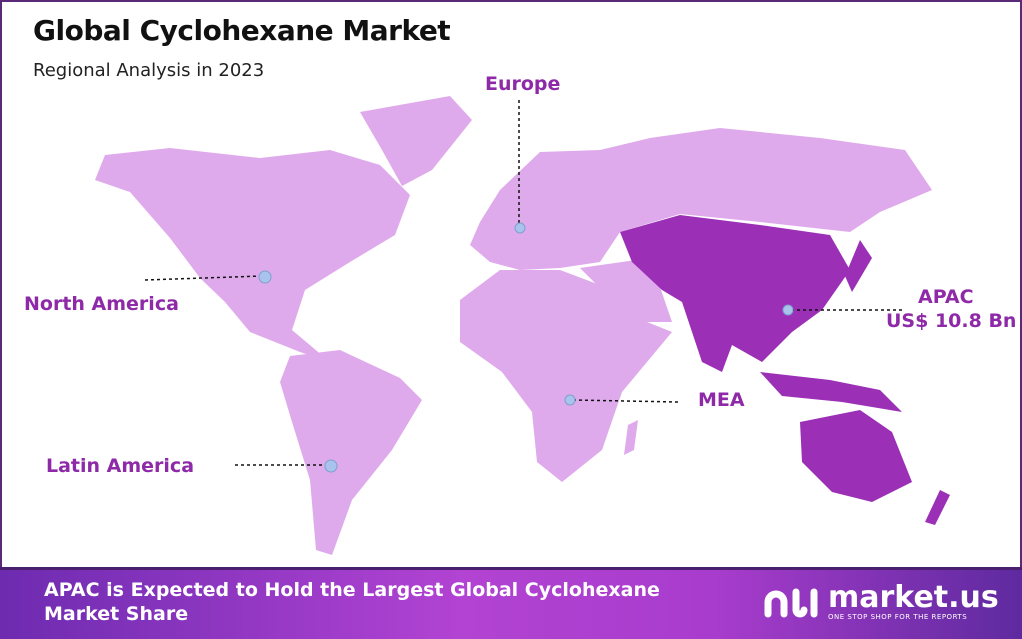 The width and height of the screenshot is (1022, 639). Describe the element at coordinates (351, 452) in the screenshot. I see `south-america` at that location.